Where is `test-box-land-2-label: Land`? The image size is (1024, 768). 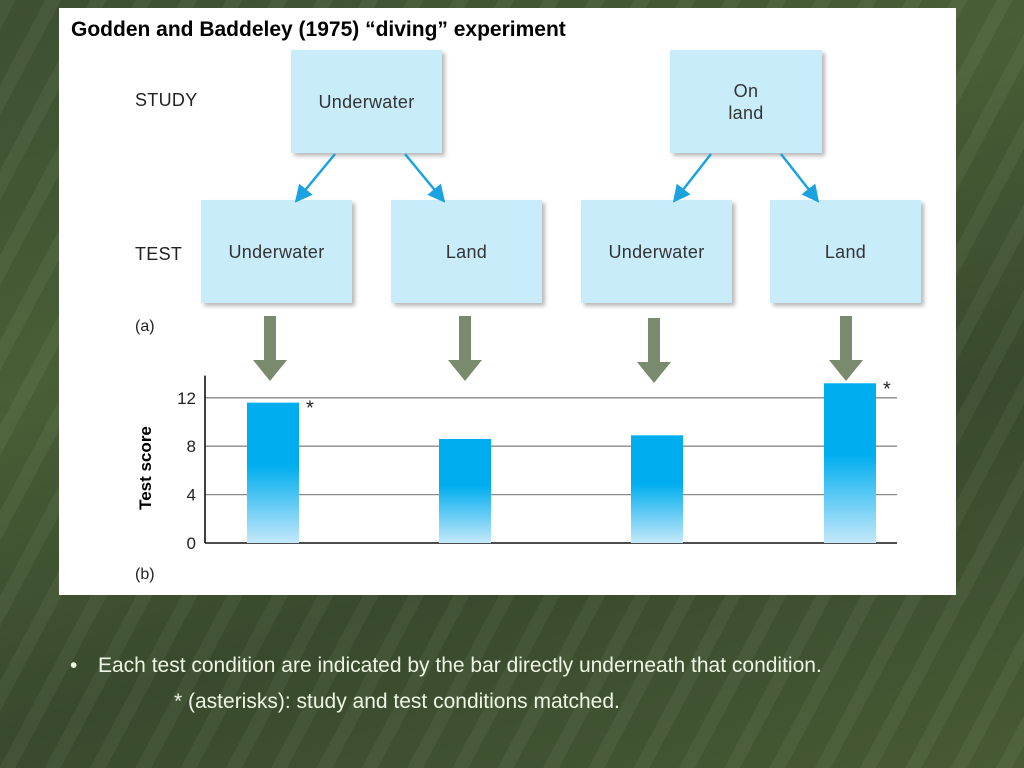 test-box-land-2-label: Land is located at coordinates (845, 251).